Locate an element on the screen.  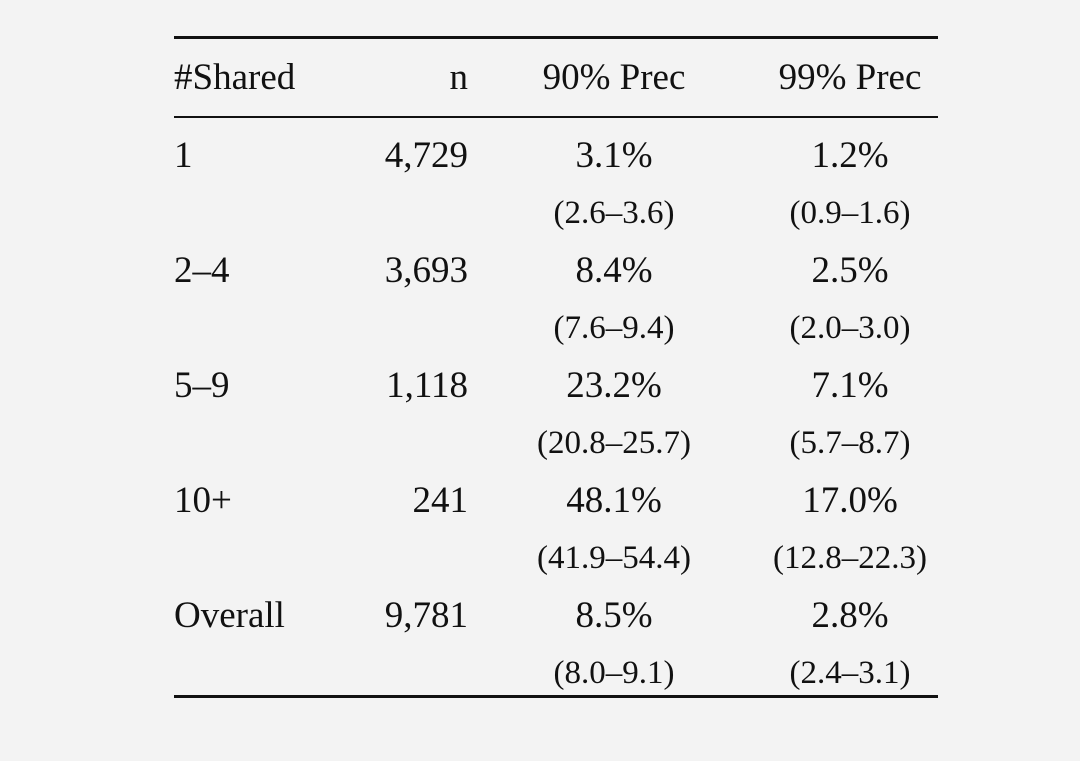
table-header-row: #Shared n 90% Prec 99% Prec is located at coordinates (556, 77).